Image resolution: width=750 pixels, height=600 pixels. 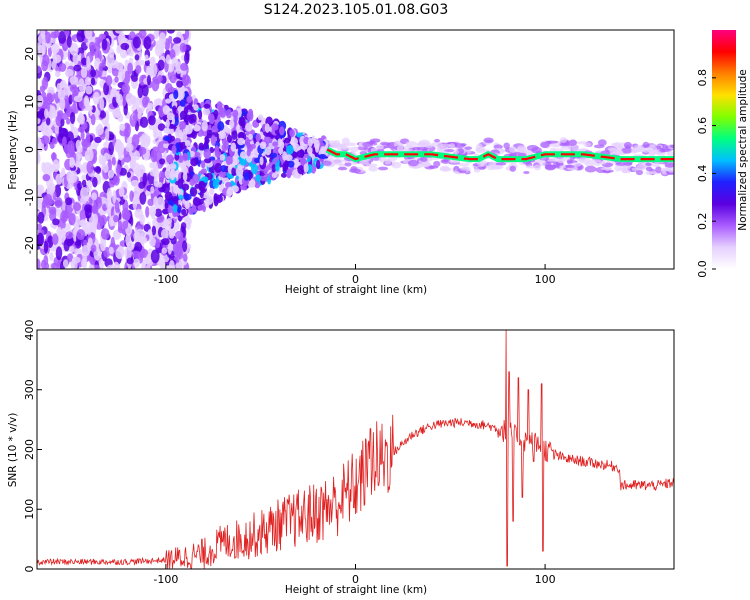 What do you see at coordinates (165, 579) in the screenshot?
I see `x-tick-label: -100` at bounding box center [165, 579].